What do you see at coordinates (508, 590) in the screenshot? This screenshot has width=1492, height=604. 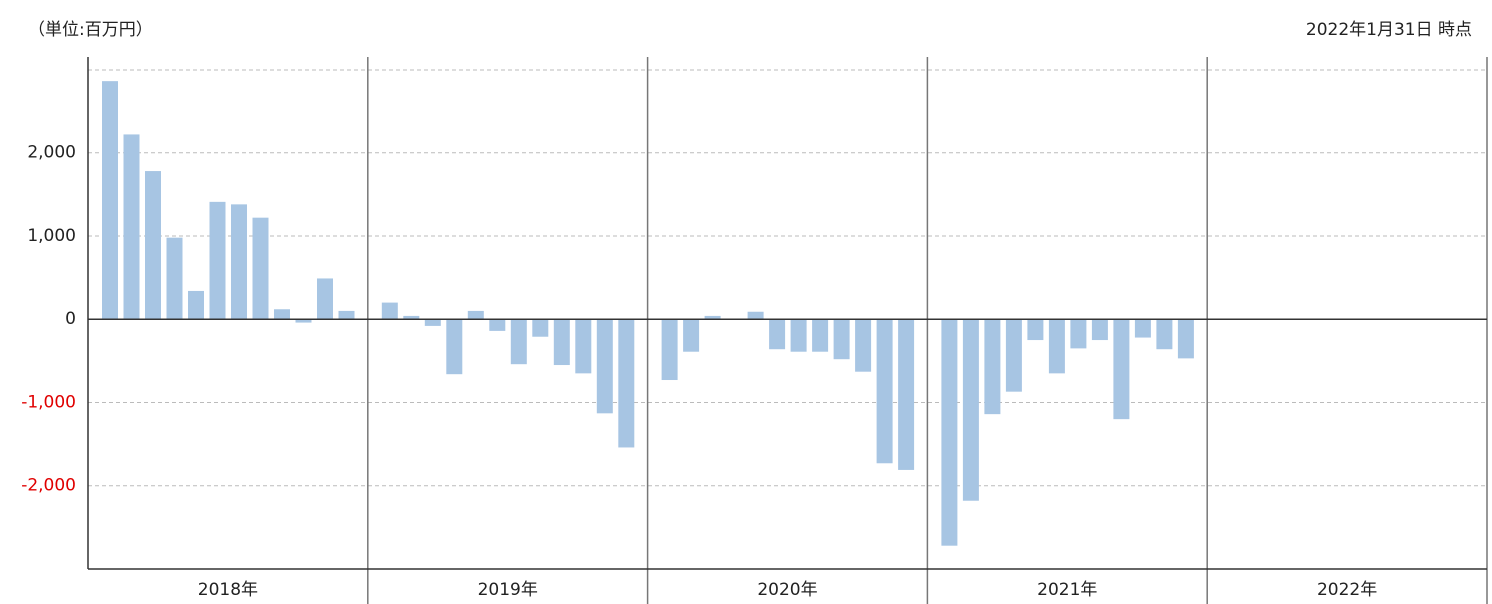 I see `x-tick-label: 2019年` at bounding box center [508, 590].